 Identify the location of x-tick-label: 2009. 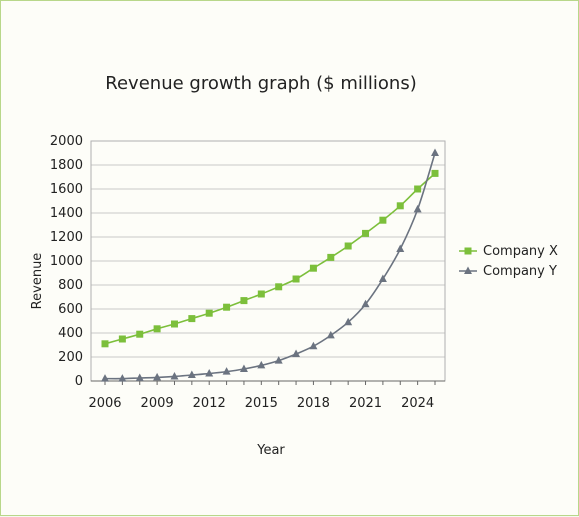
(157, 403).